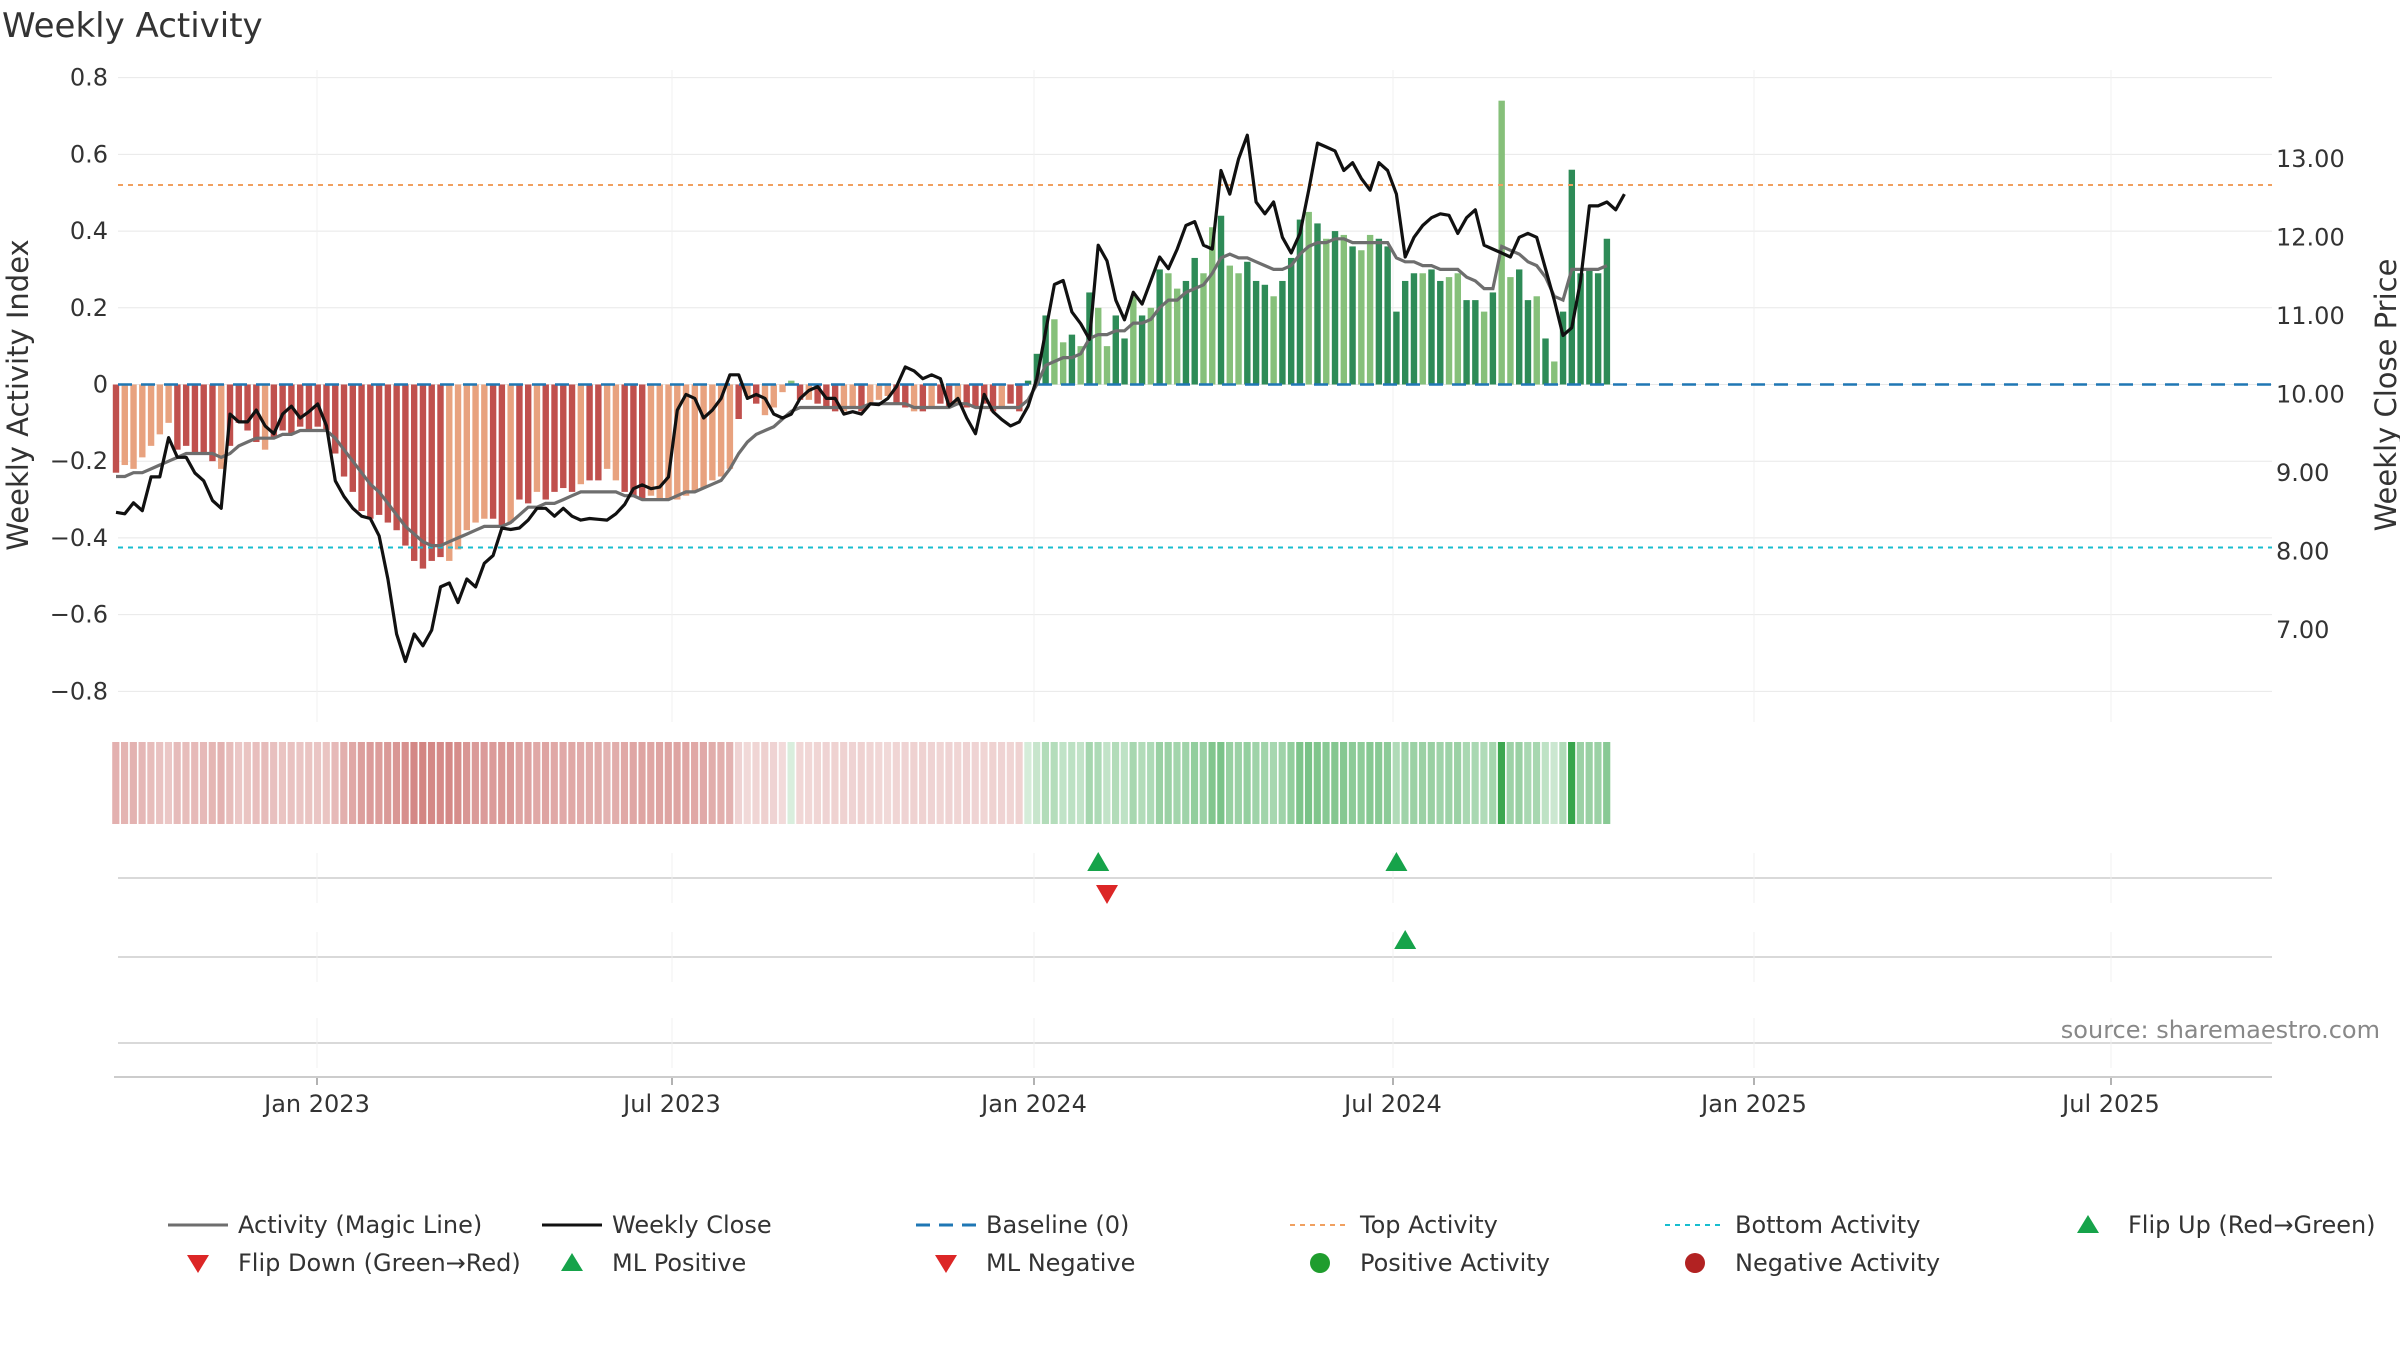 This screenshot has width=2400, height=1350. I want to click on legend-item-negact: Negative Activity, so click(1812, 1263).